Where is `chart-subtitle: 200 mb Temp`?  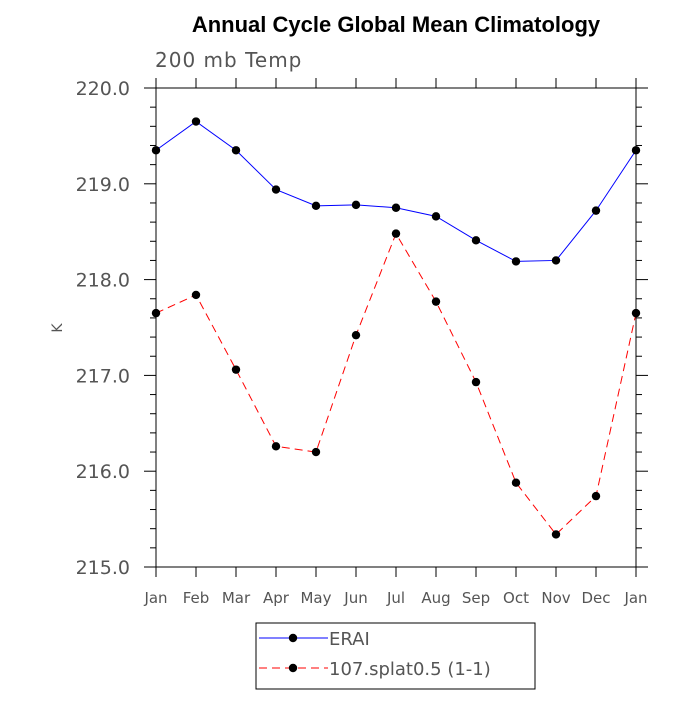 chart-subtitle: 200 mb Temp is located at coordinates (228, 60).